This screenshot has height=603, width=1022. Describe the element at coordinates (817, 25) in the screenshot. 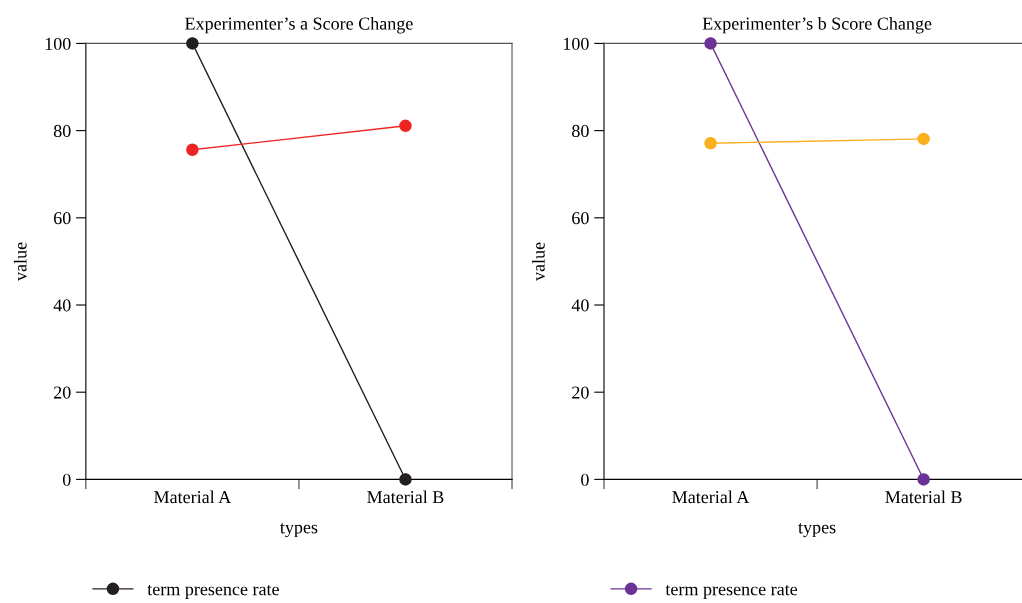

I see `chart-title: Experimenter’s b Score Change` at that location.